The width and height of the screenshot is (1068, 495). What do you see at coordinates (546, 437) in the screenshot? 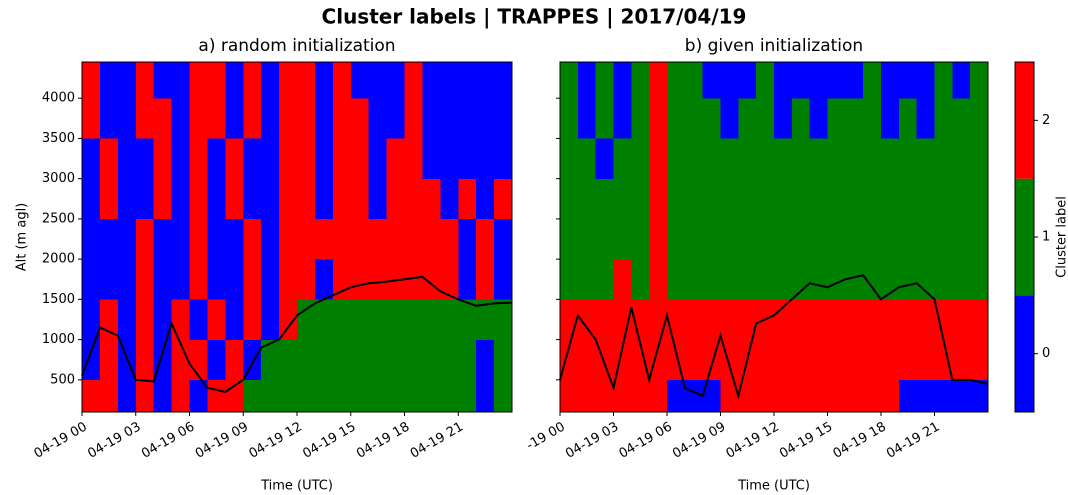
I see `x-tick-label: -19 00` at bounding box center [546, 437].